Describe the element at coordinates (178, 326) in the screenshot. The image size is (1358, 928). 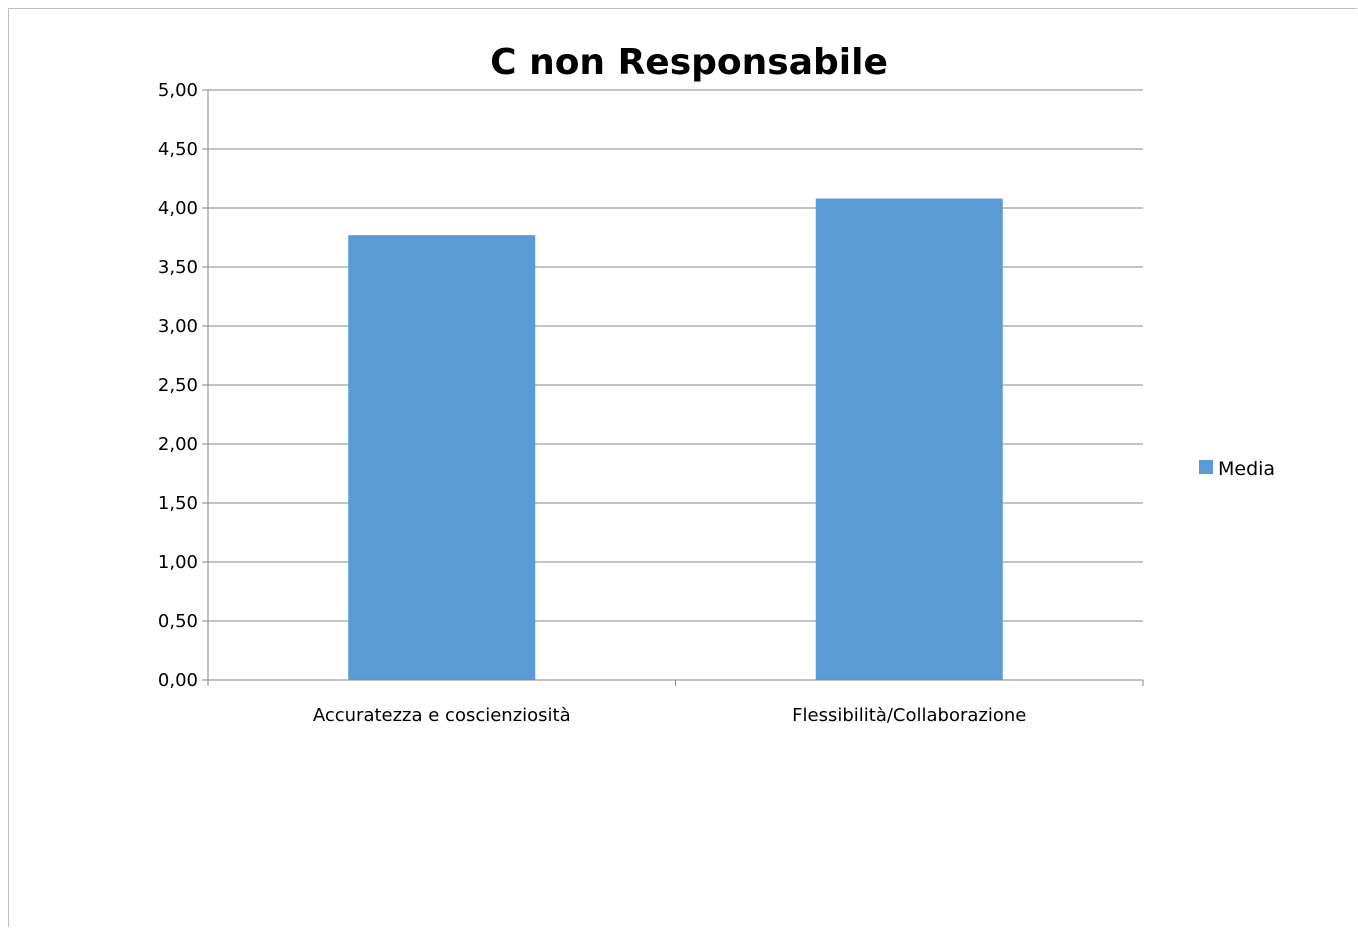
I see `y-tick-label: 3,00` at that location.